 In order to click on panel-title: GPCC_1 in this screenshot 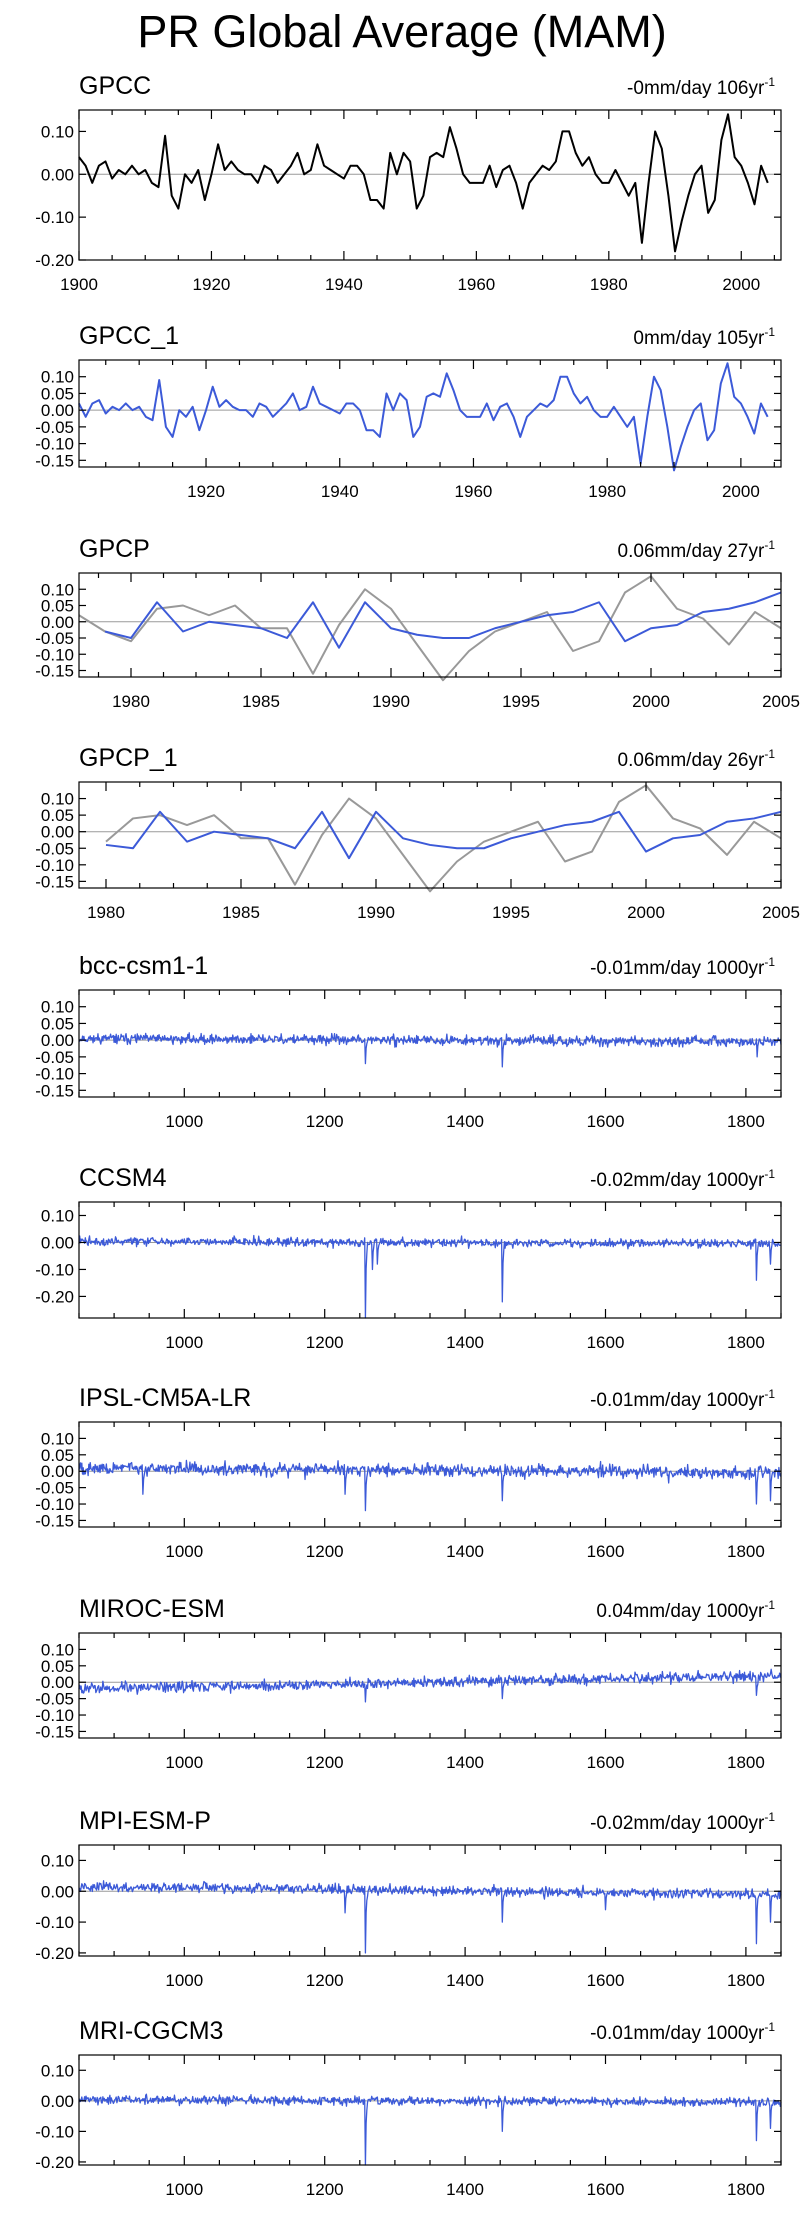, I will do `click(129, 336)`.